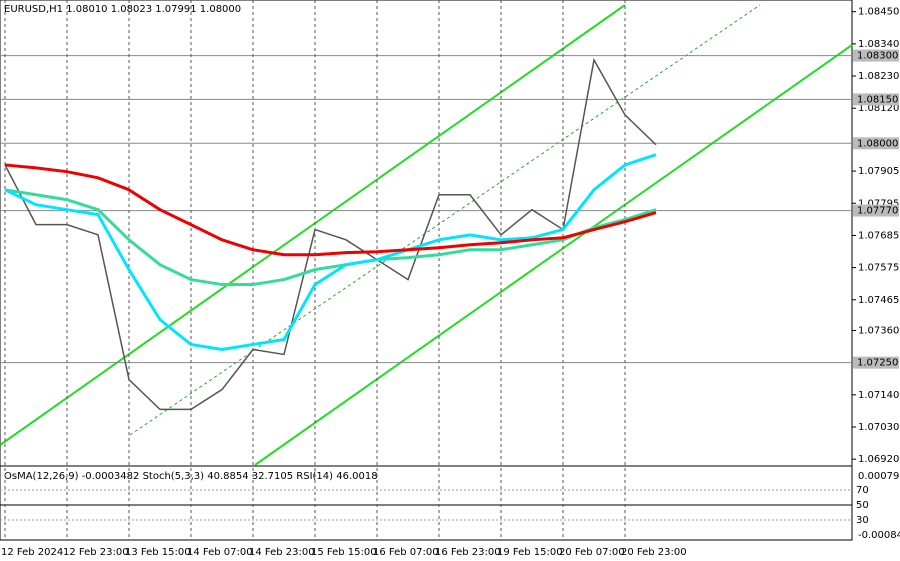  What do you see at coordinates (878, 108) in the screenshot?
I see `y-tick-label: 1.08120` at bounding box center [878, 108].